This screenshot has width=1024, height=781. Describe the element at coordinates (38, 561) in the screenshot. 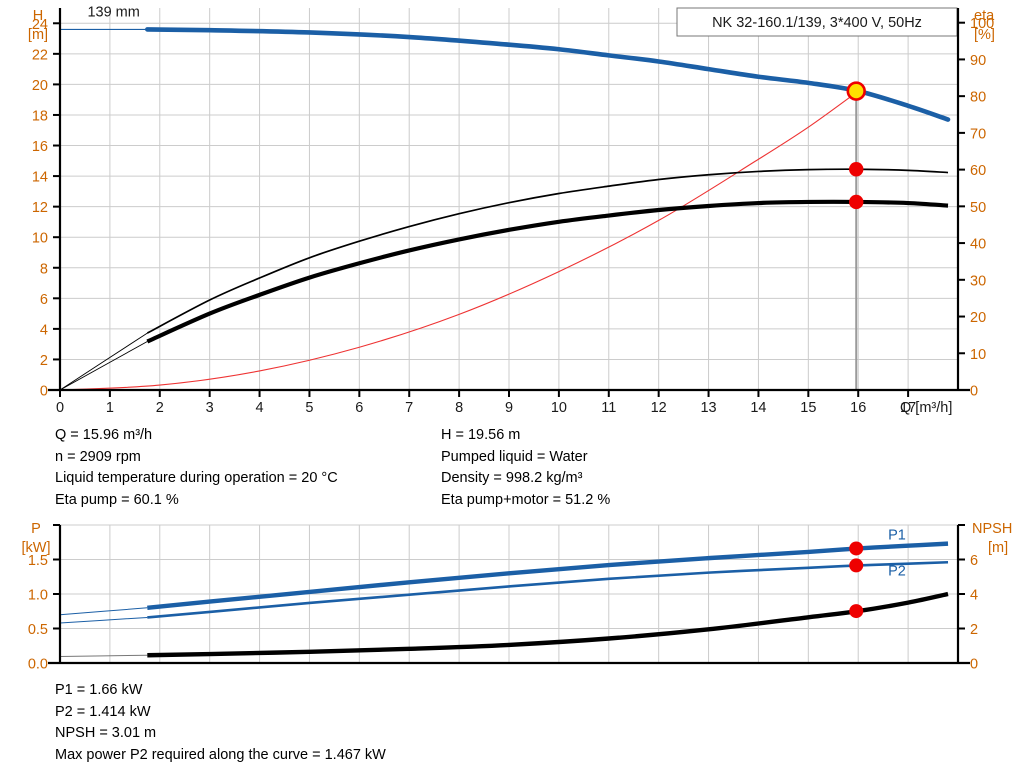

I see `y-tick-label-power: 1.5` at that location.